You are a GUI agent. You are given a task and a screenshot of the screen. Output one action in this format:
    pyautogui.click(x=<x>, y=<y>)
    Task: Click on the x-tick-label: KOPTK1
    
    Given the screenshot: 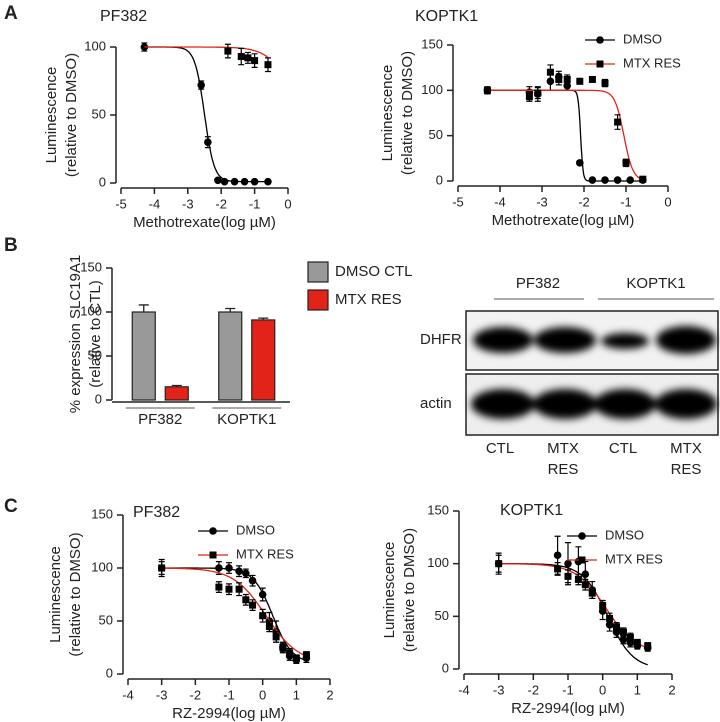 What is the action you would take?
    pyautogui.click(x=246, y=419)
    